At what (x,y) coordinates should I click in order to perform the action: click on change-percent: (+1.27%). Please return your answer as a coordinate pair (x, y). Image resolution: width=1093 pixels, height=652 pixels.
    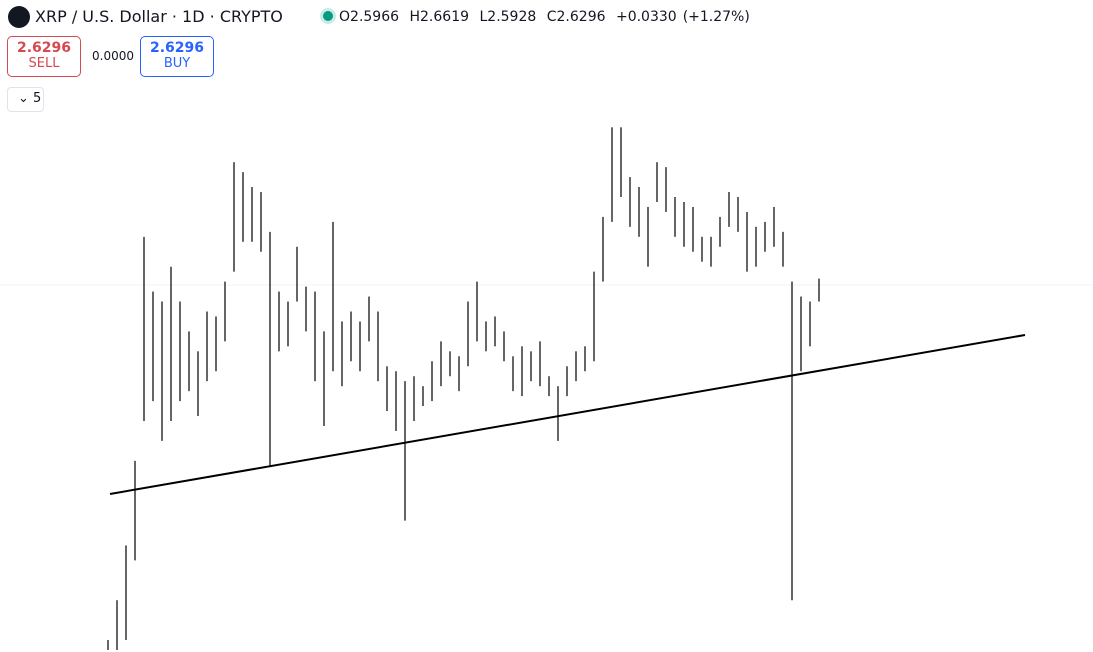
    Looking at the image, I should click on (716, 17).